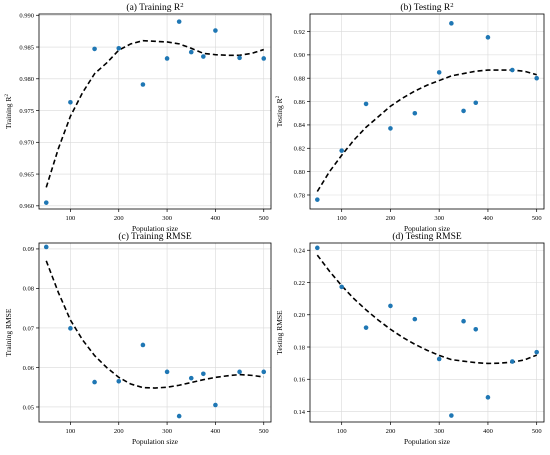 This screenshot has height=455, width=550. I want to click on y-tick-label: 0.80, so click(299, 172).